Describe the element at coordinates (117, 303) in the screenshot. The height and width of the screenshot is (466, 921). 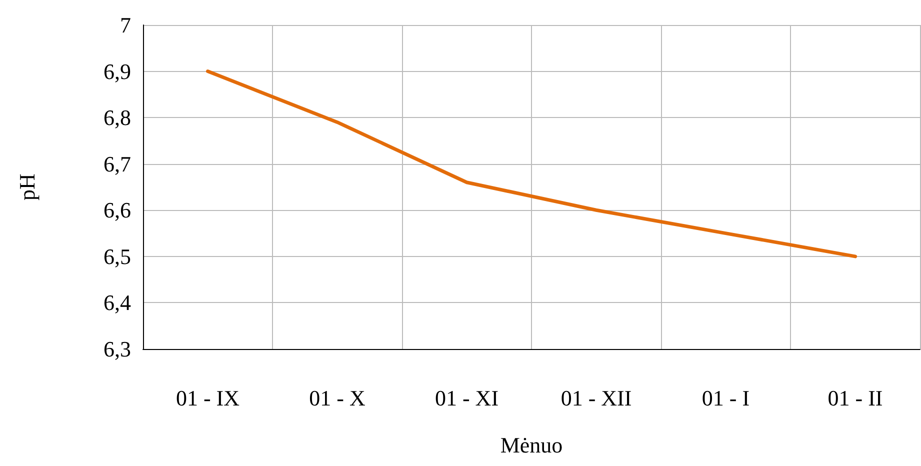
I see `y-tick-label: 6,4` at that location.